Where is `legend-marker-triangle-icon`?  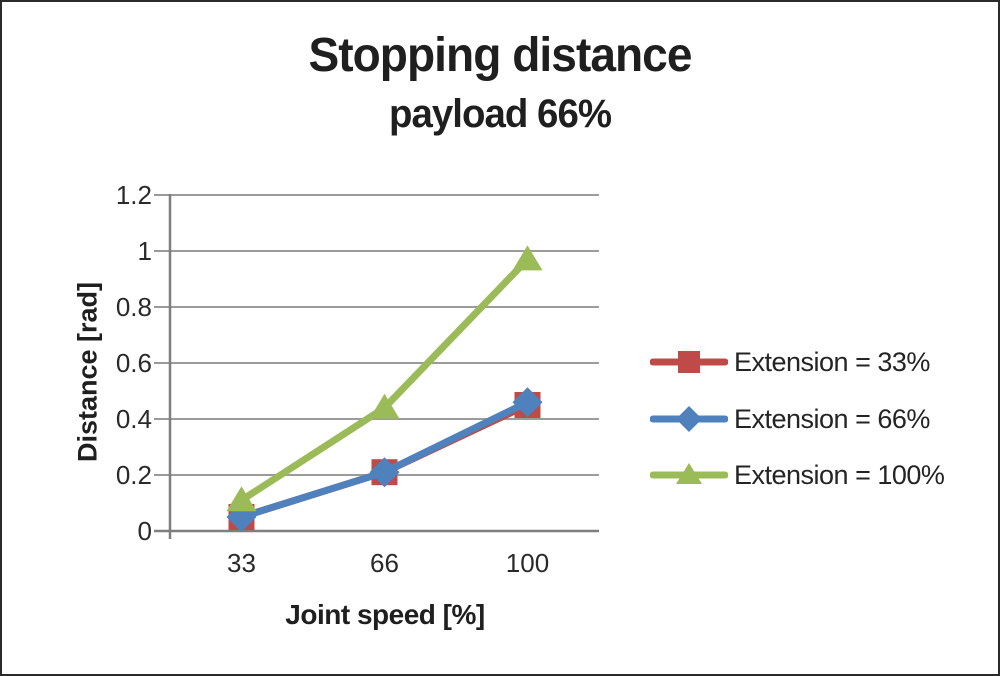
legend-marker-triangle-icon is located at coordinates (689, 473).